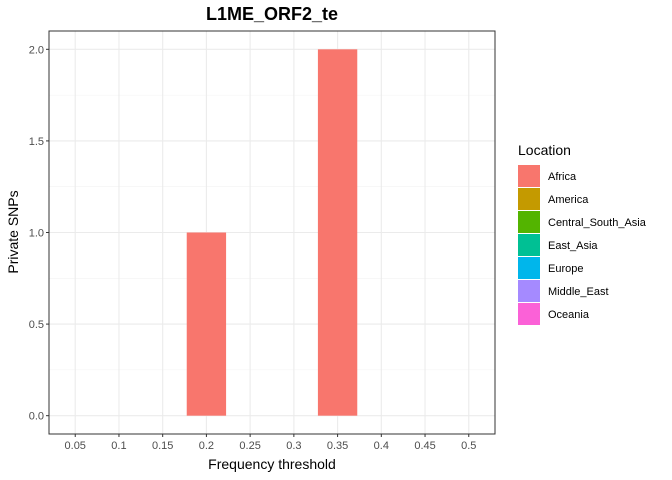 The image size is (672, 480). What do you see at coordinates (529, 314) in the screenshot?
I see `legend-swatch-oceania` at bounding box center [529, 314].